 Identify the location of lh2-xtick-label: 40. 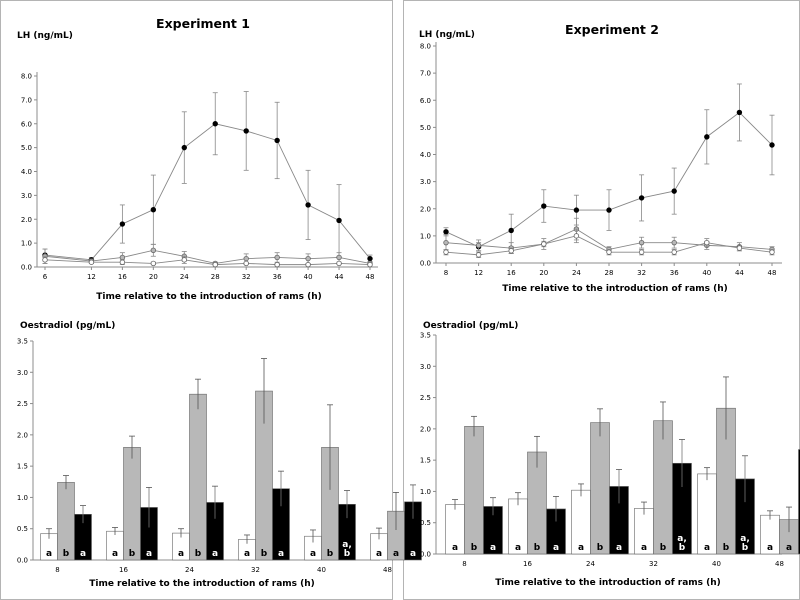
(706, 273).